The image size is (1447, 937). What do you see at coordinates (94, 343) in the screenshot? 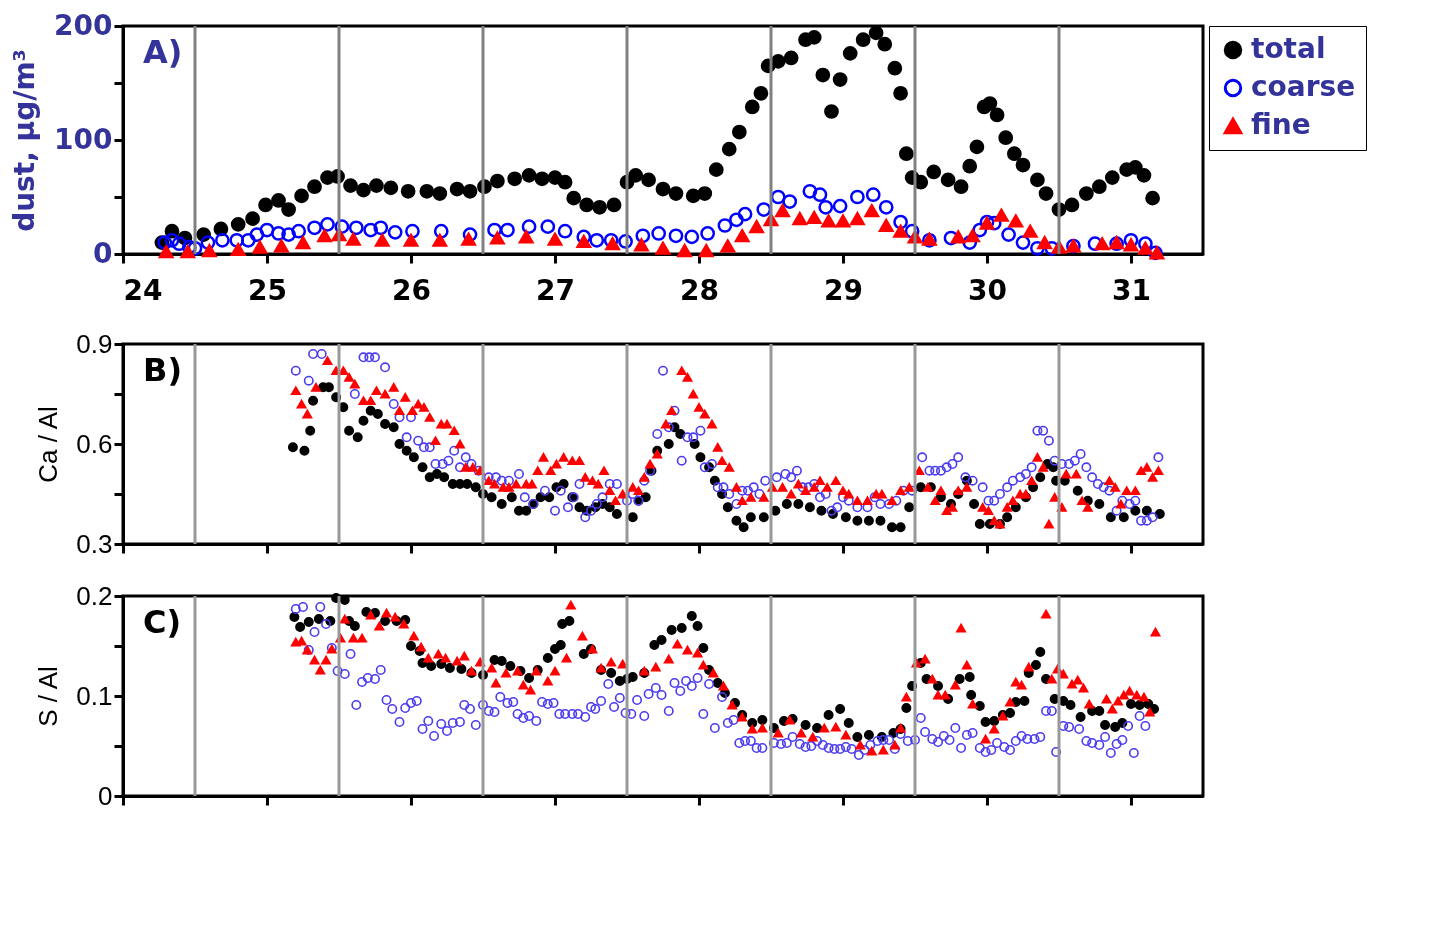
I see `y-tick-label: 0.9` at bounding box center [94, 343].